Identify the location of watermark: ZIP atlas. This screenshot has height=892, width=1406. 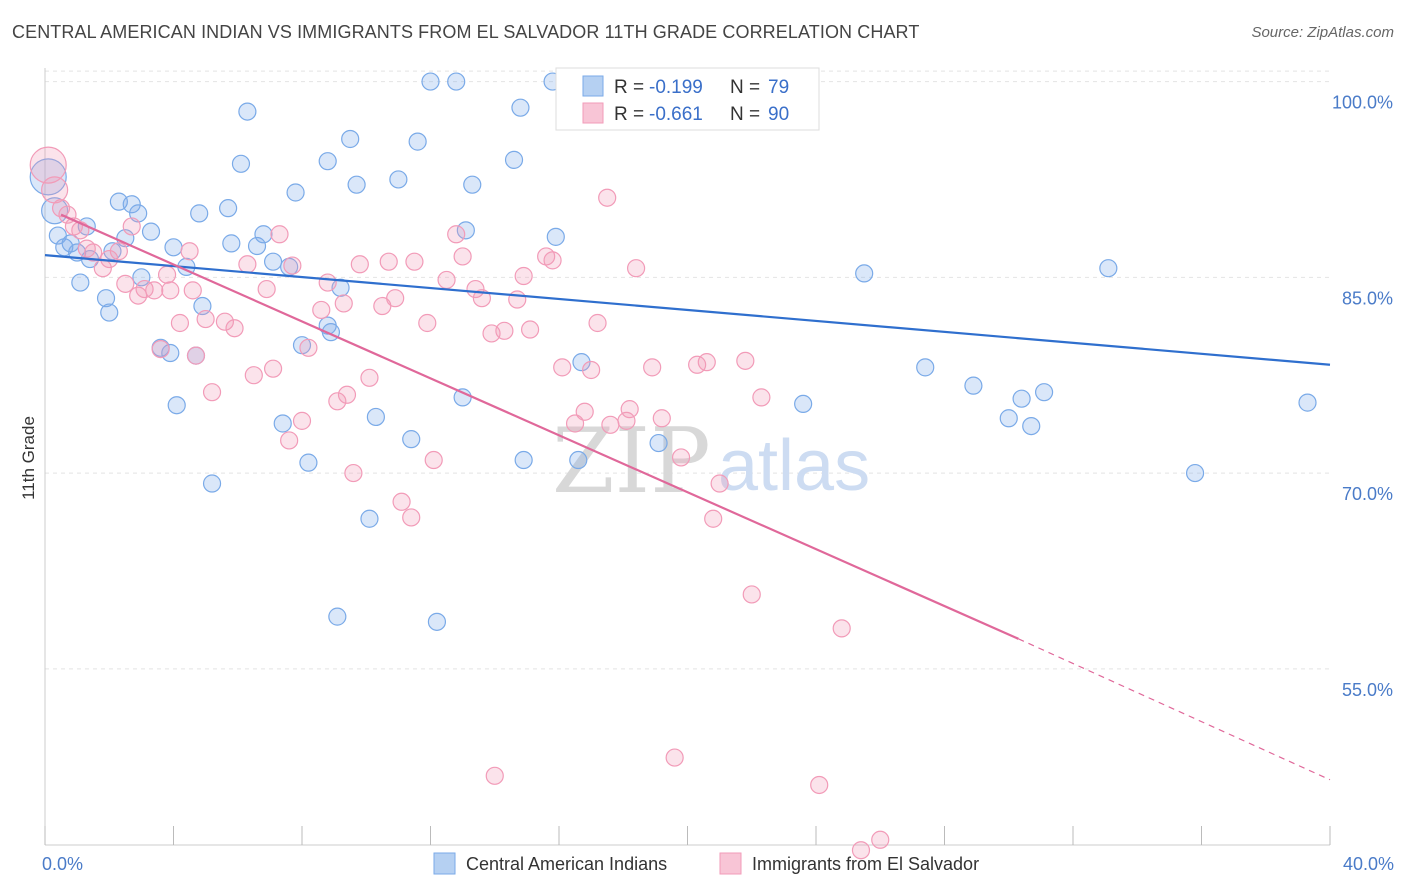
(711, 461).